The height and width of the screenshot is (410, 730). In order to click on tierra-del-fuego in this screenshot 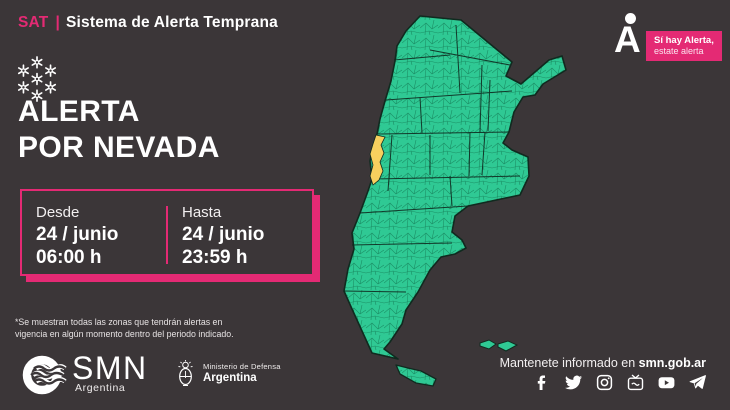, I will do `click(416, 375)`.